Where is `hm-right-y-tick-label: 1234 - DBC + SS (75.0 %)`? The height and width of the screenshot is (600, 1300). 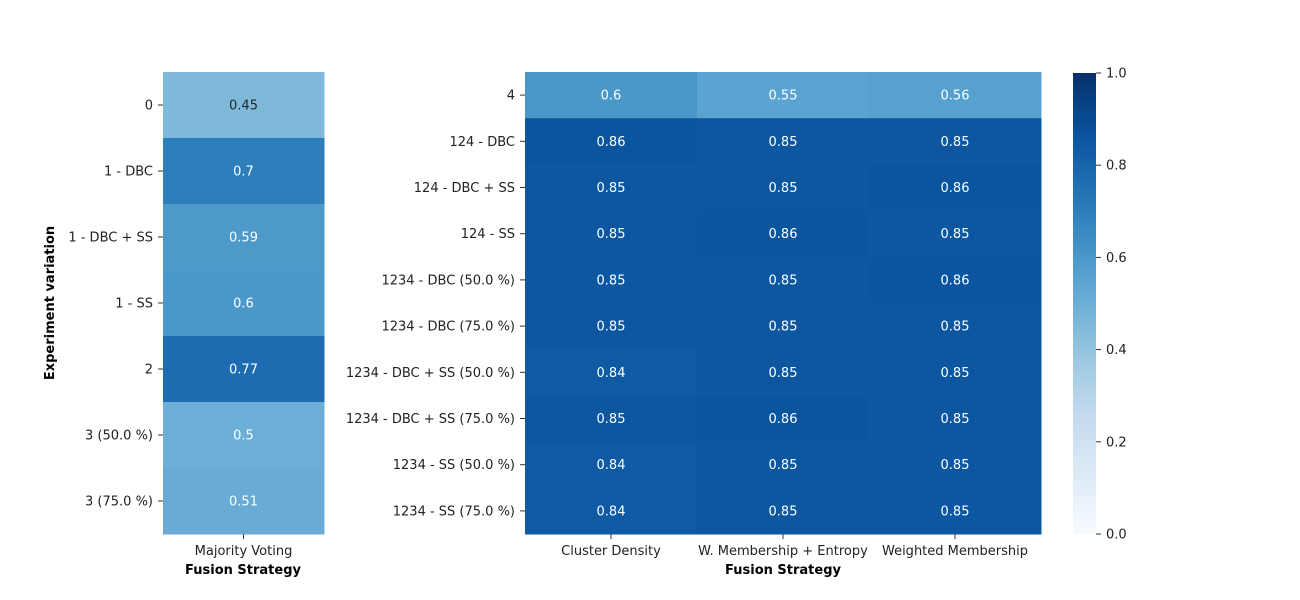
hm-right-y-tick-label: 1234 - DBC + SS (75.0 %) is located at coordinates (430, 419).